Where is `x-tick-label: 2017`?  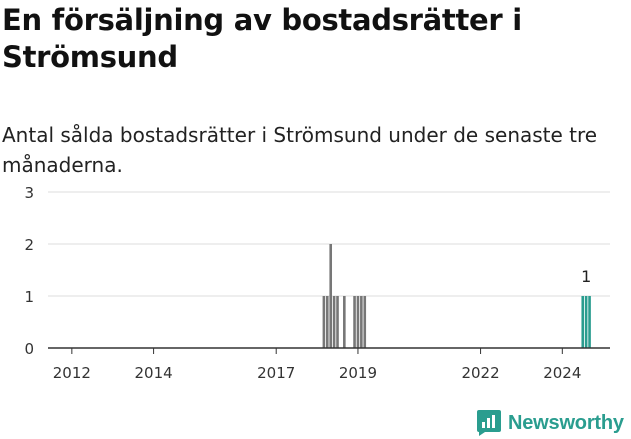
x-tick-label: 2017 is located at coordinates (276, 373).